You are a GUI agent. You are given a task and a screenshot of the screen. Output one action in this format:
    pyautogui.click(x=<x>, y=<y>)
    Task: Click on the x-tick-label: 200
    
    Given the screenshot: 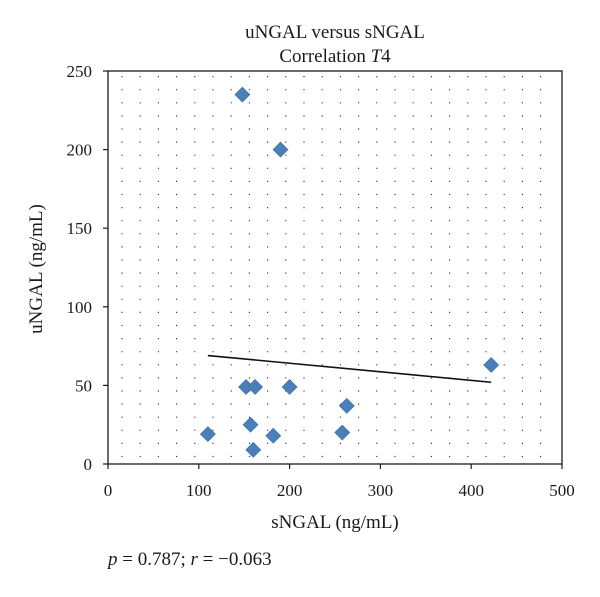 What is the action you would take?
    pyautogui.click(x=290, y=490)
    